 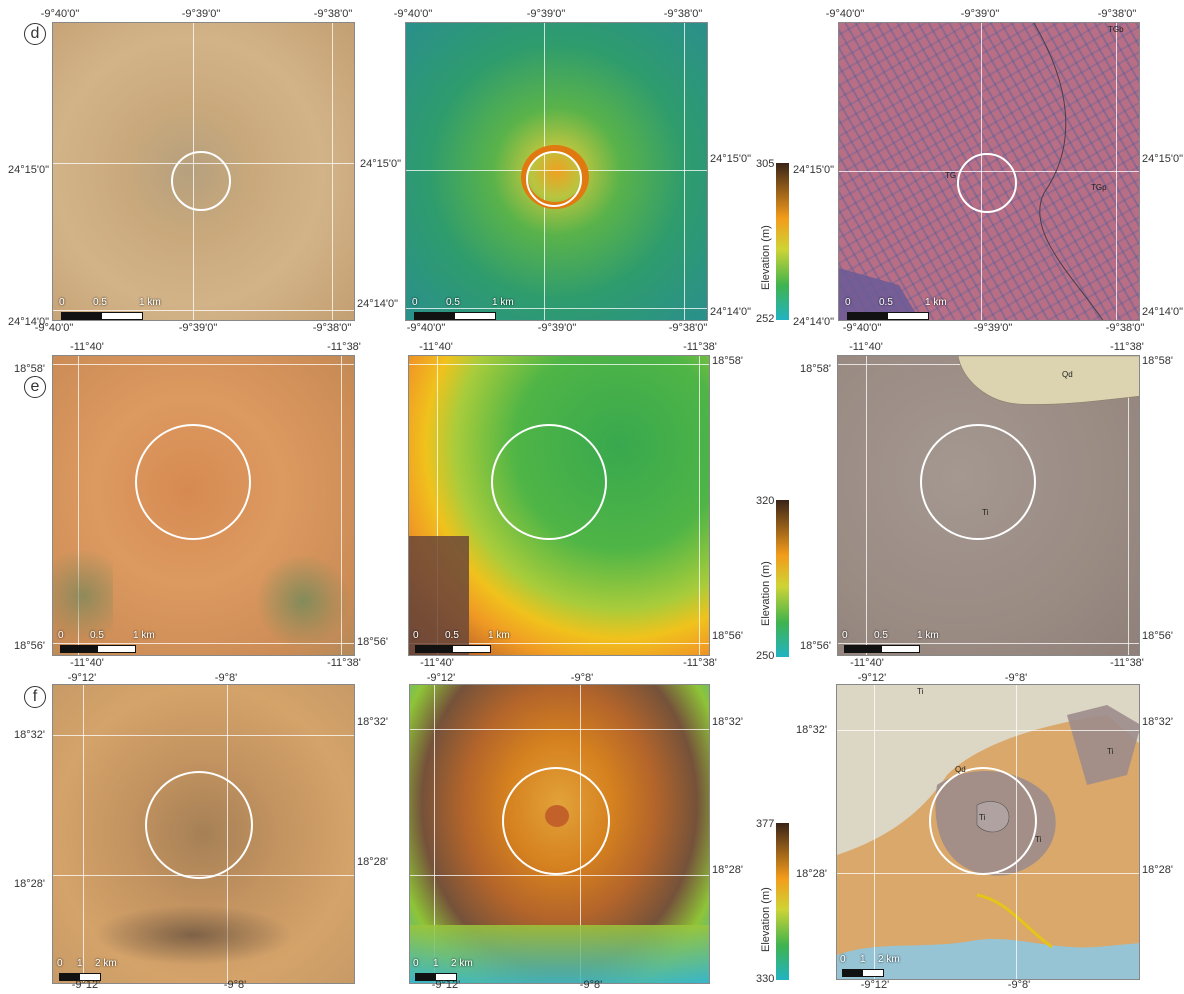 I want to click on satellite-image-e: 0 0.5 1 km, so click(x=203, y=505).